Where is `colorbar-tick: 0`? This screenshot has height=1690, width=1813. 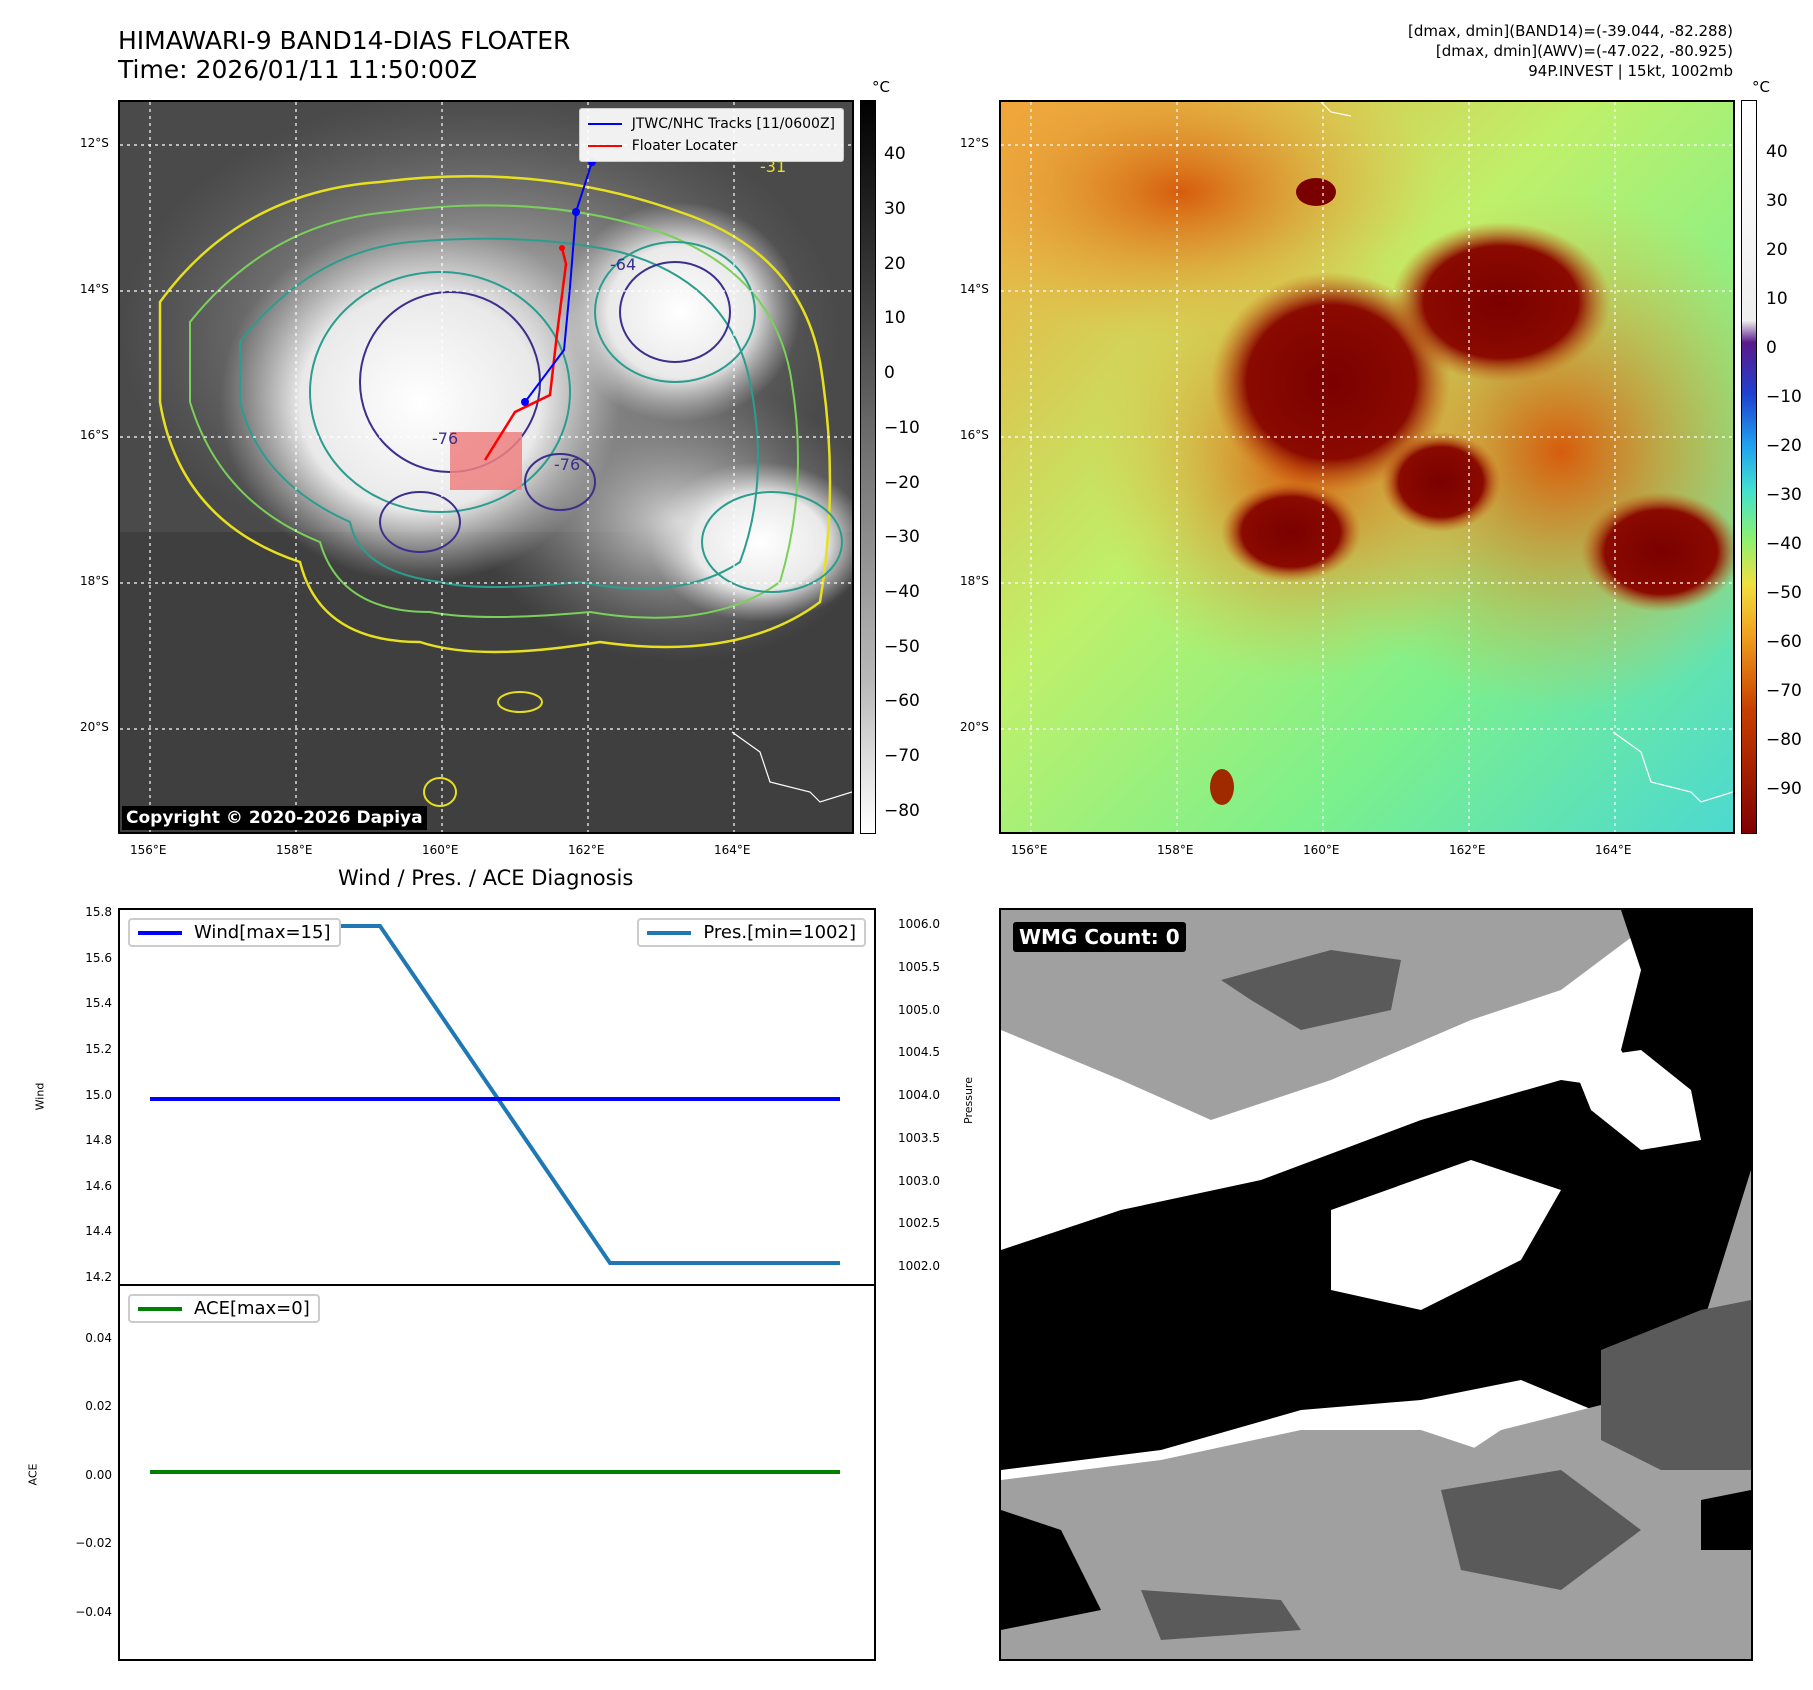
colorbar-tick: 0 is located at coordinates (1771, 348).